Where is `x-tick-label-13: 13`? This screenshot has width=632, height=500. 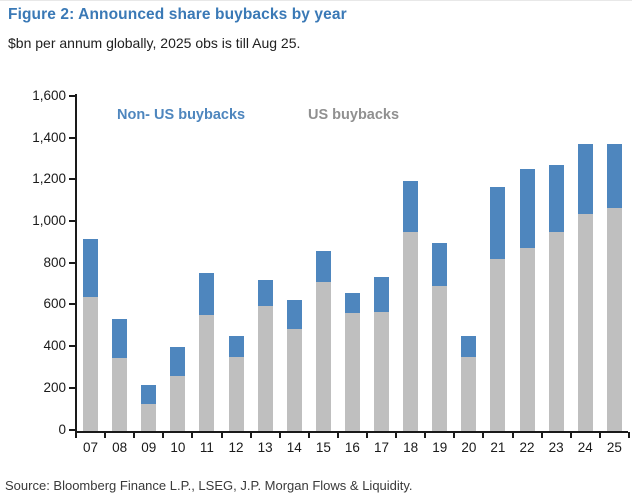 x-tick-label-13: 13 is located at coordinates (265, 447).